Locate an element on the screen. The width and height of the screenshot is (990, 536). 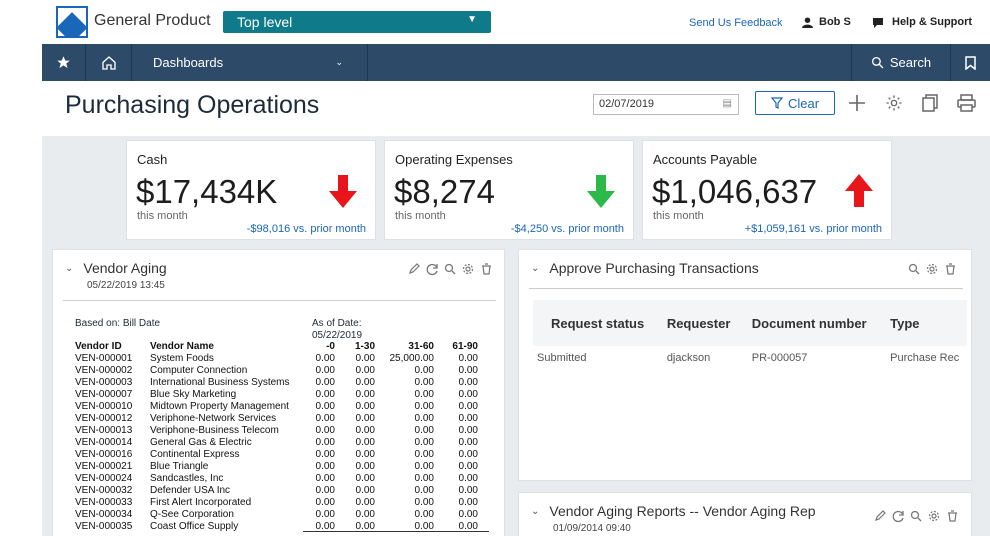
cell-vendor-name: International Business Systems is located at coordinates (220, 382).